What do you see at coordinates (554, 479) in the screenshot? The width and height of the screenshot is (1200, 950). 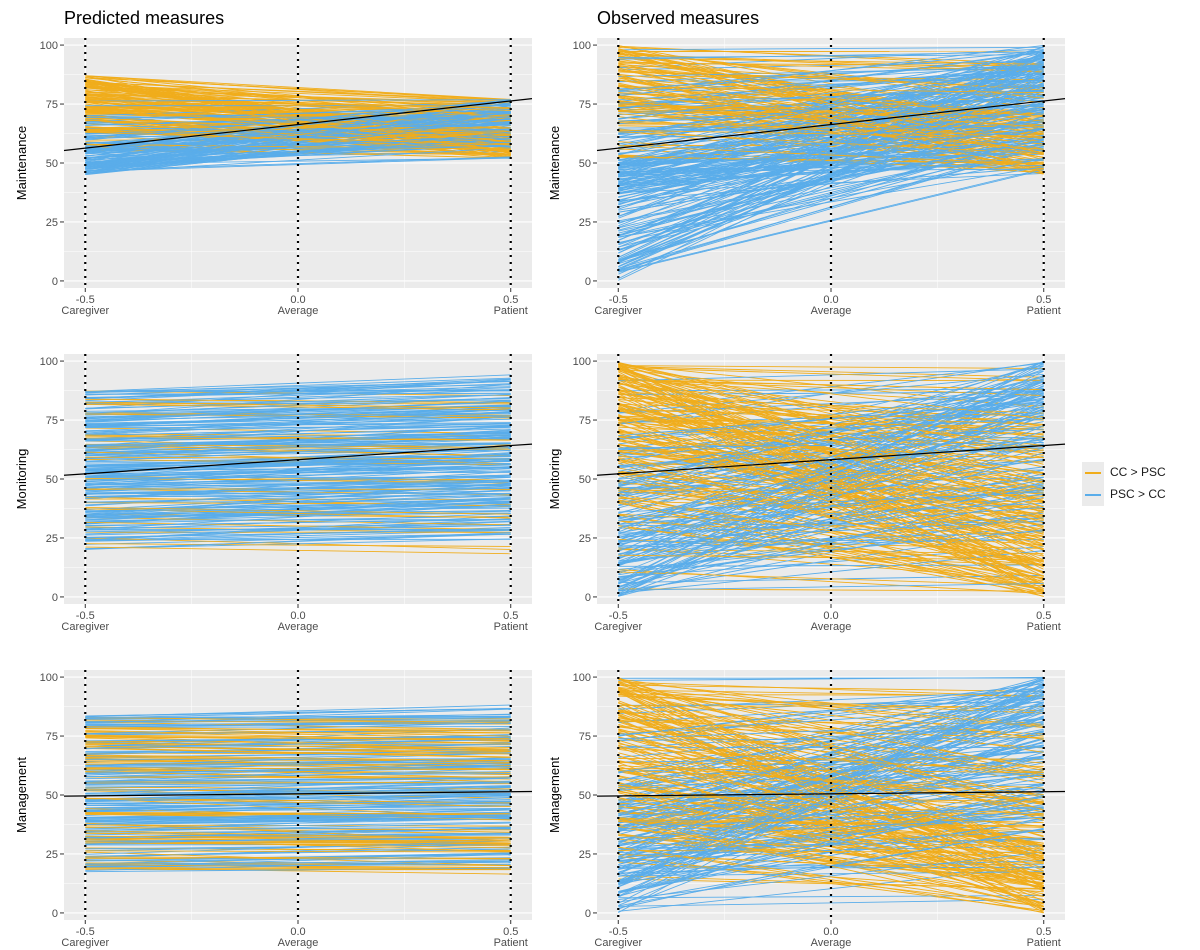 I see `y-axis-title: Monitoring` at bounding box center [554, 479].